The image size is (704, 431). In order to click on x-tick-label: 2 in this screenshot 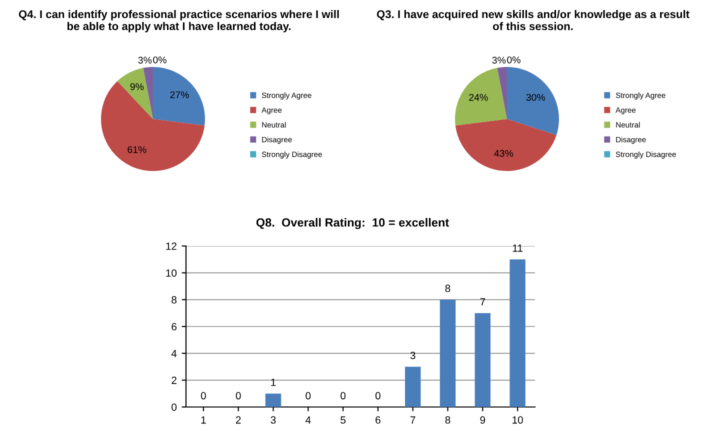, I will do `click(238, 420)`.